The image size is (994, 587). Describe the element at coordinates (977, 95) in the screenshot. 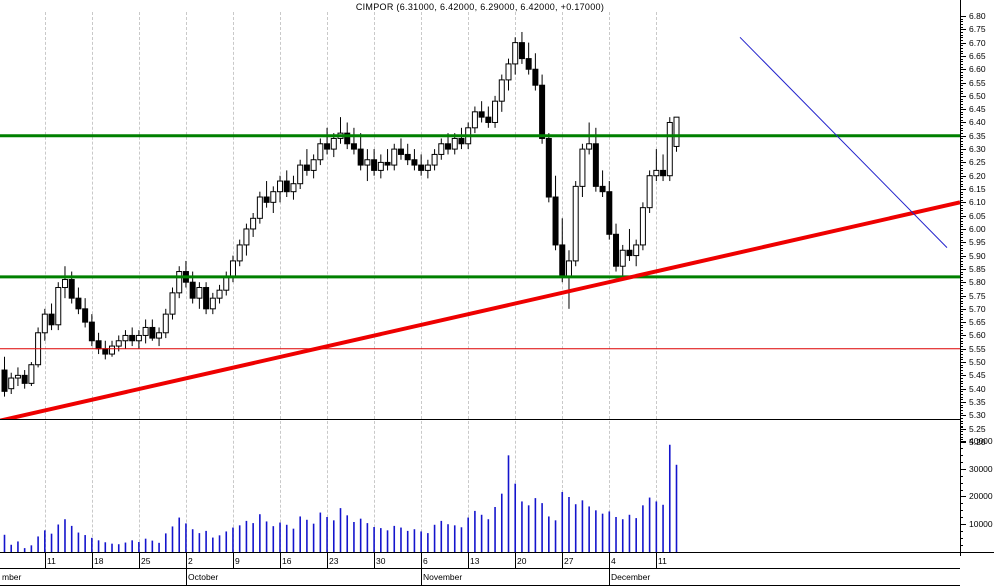

I see `price-tick-label: 6.50` at that location.